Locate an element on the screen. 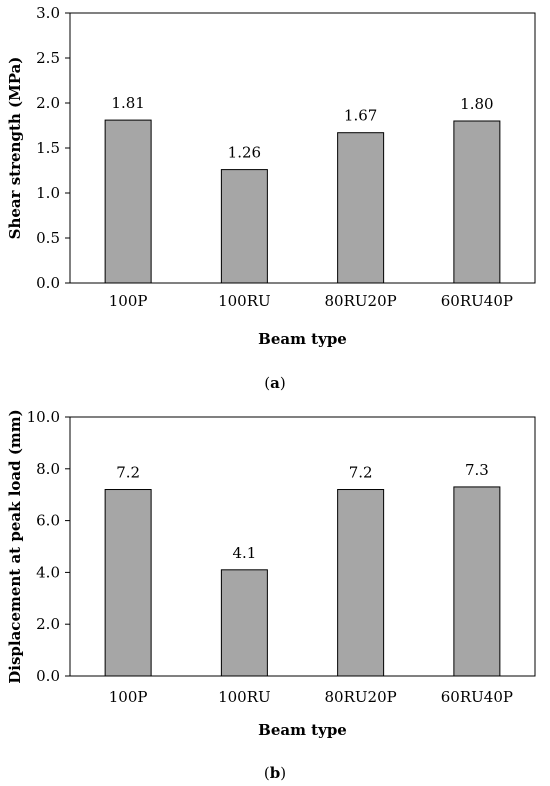 The width and height of the screenshot is (550, 786). y-tick-label: 4.0 is located at coordinates (48, 572).